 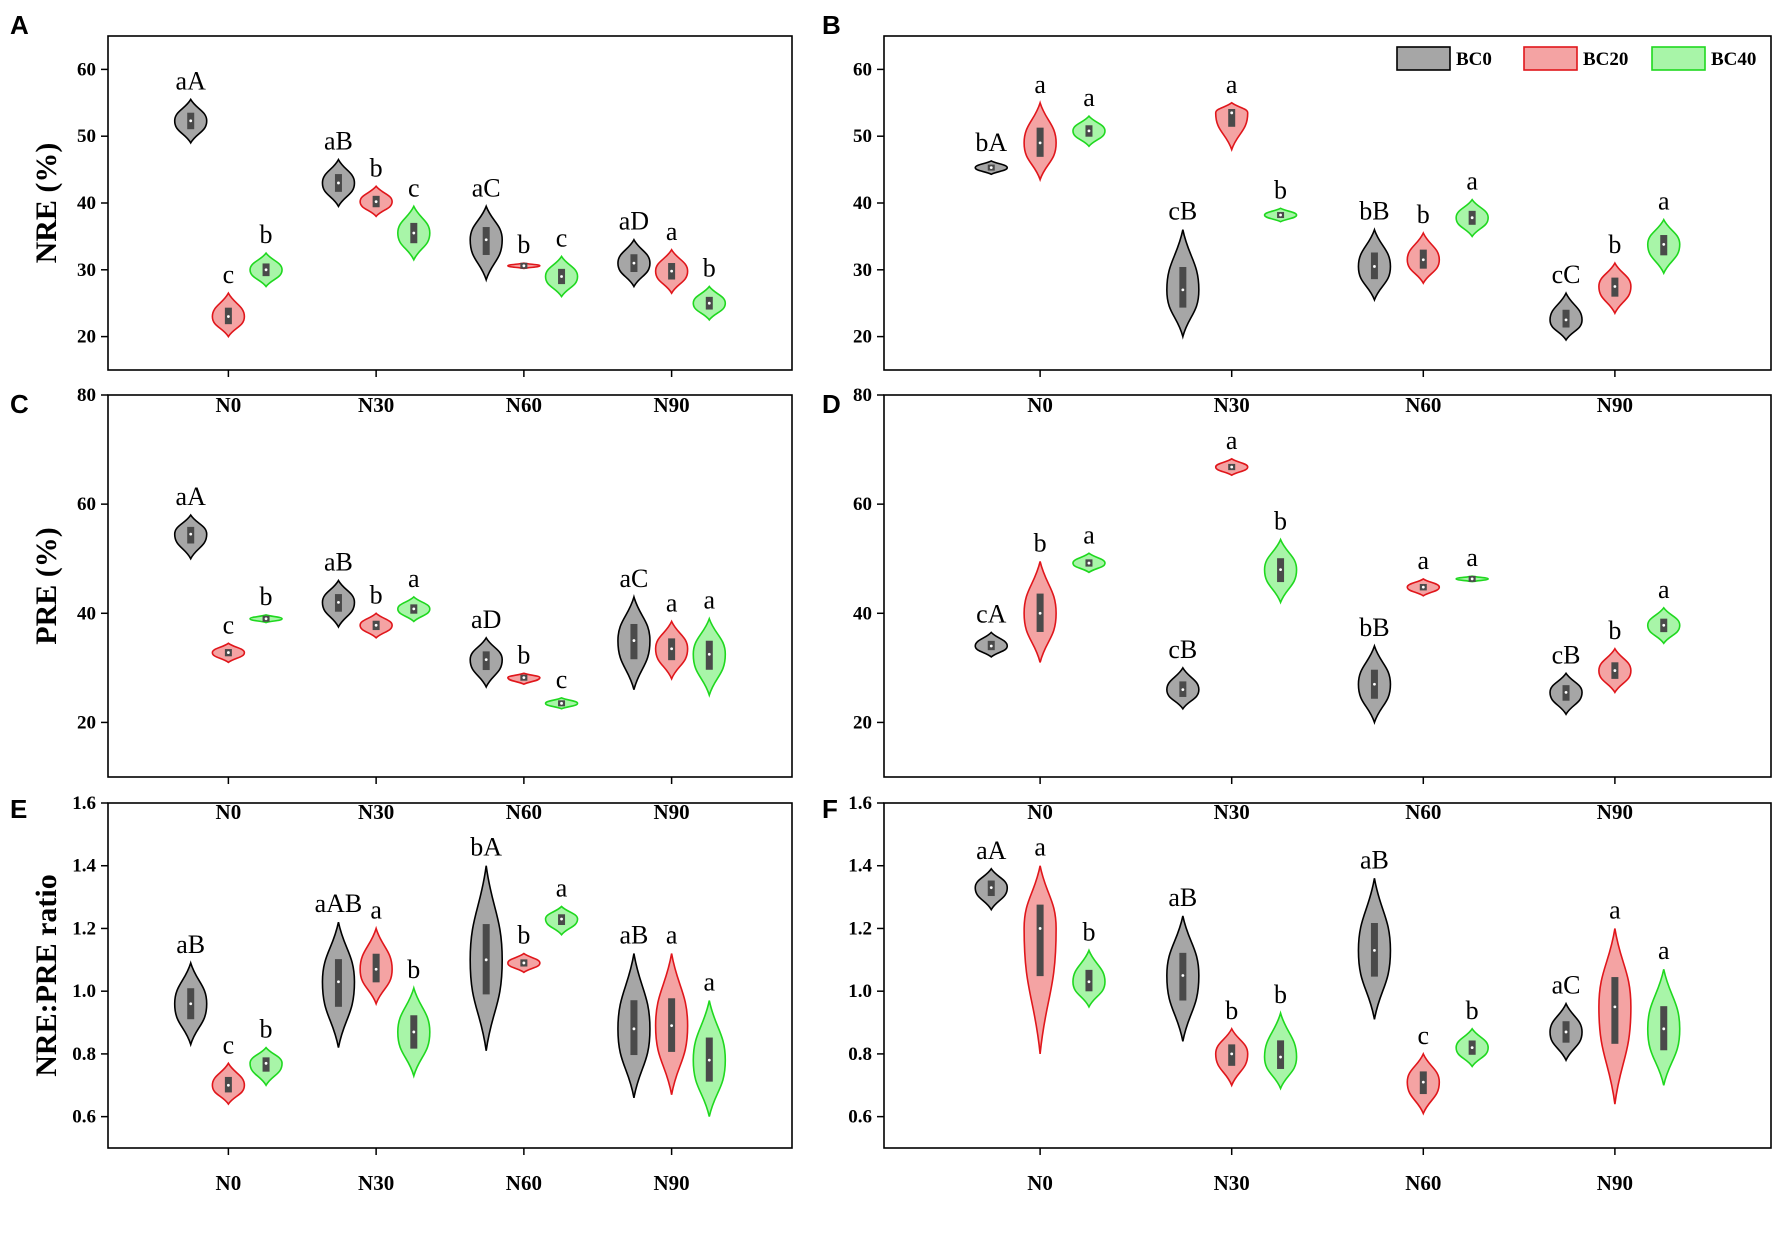 What do you see at coordinates (486, 647) in the screenshot?
I see `violin-bc0-n60: aD` at bounding box center [486, 647].